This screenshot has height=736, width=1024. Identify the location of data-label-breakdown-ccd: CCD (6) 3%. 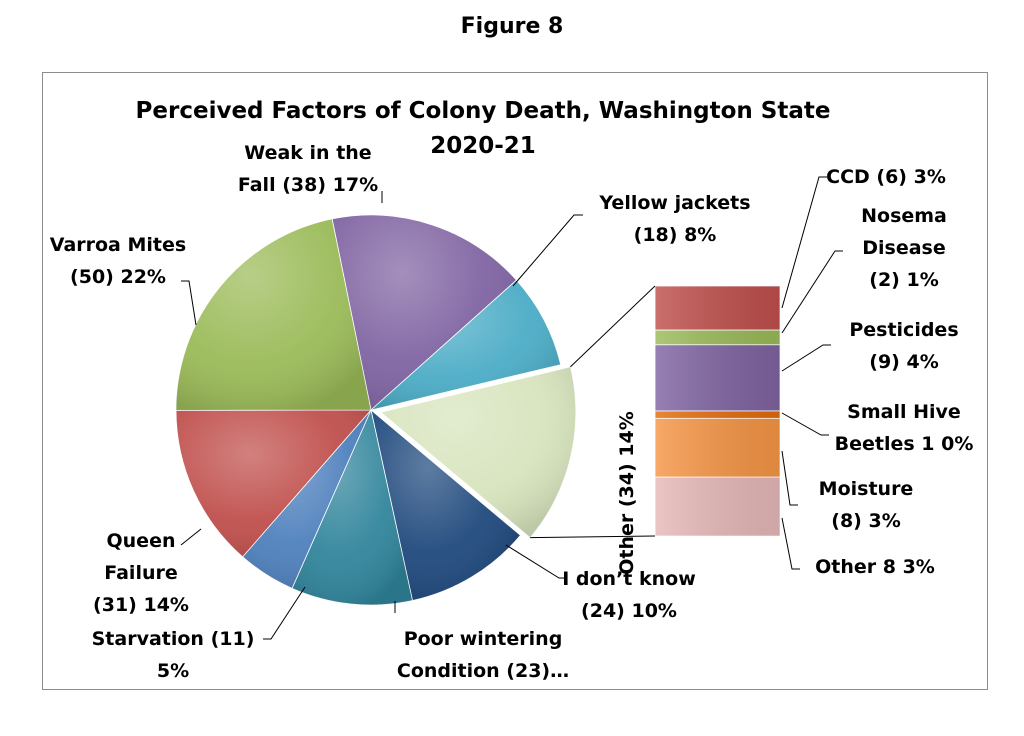
(886, 177).